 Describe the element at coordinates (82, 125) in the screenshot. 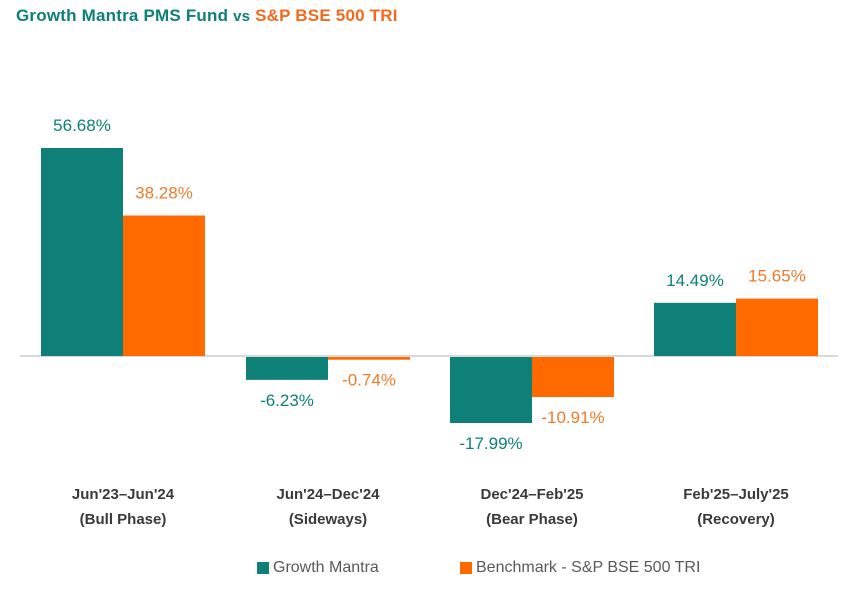

I see `data-label-growth-mantra-0: 56.68%` at that location.